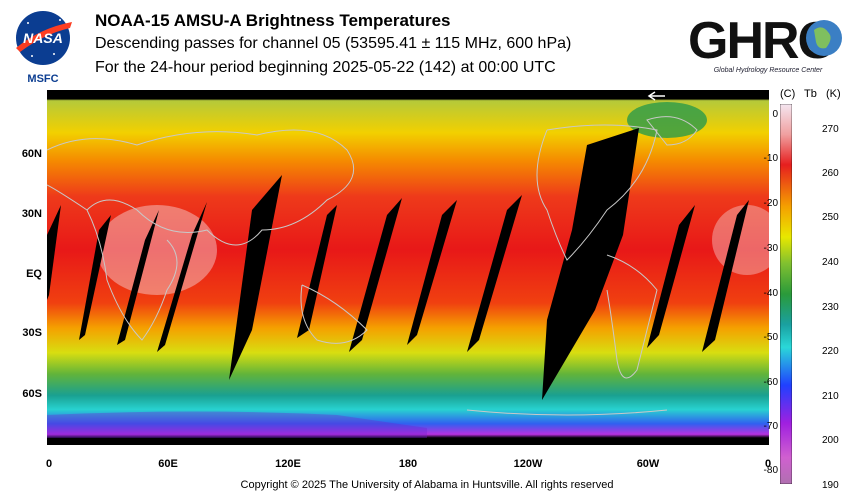  Describe the element at coordinates (830, 173) in the screenshot. I see `colorbar-k-tick: 260` at that location.